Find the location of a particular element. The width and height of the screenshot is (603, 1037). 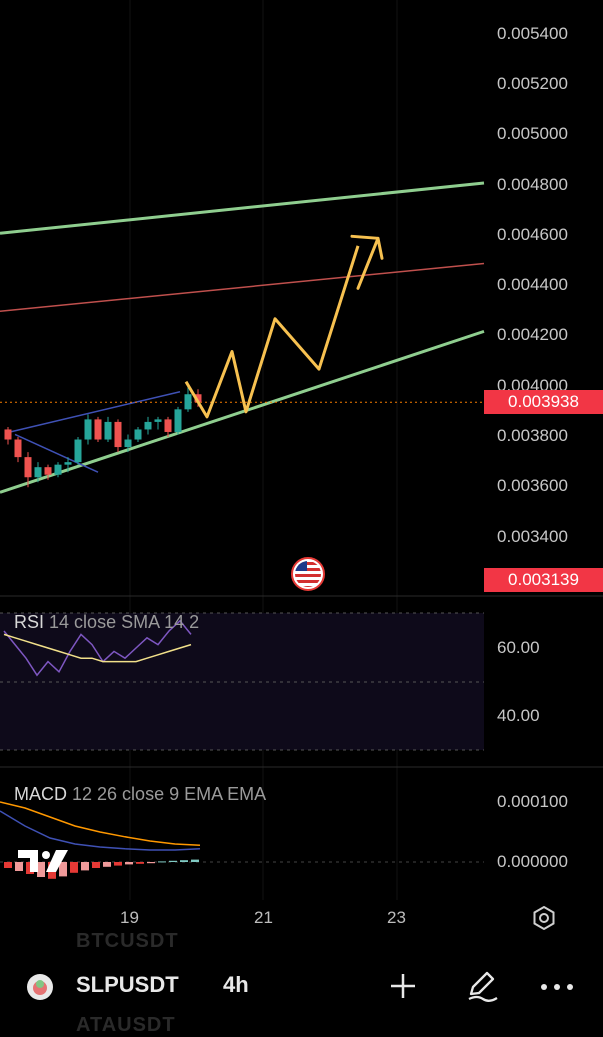

price-axis-label: 0.004800 is located at coordinates (532, 184).